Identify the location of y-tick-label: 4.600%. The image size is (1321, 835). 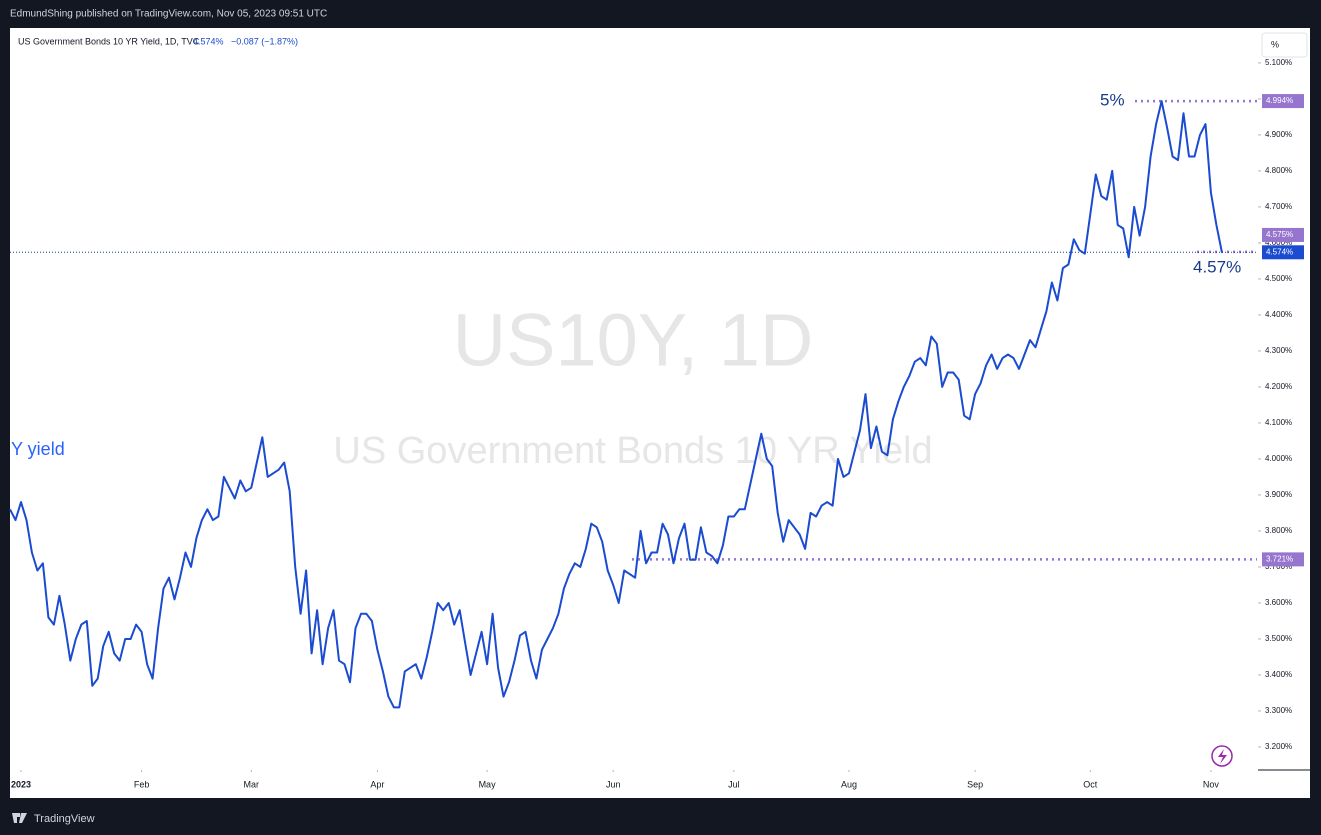
(1278, 242).